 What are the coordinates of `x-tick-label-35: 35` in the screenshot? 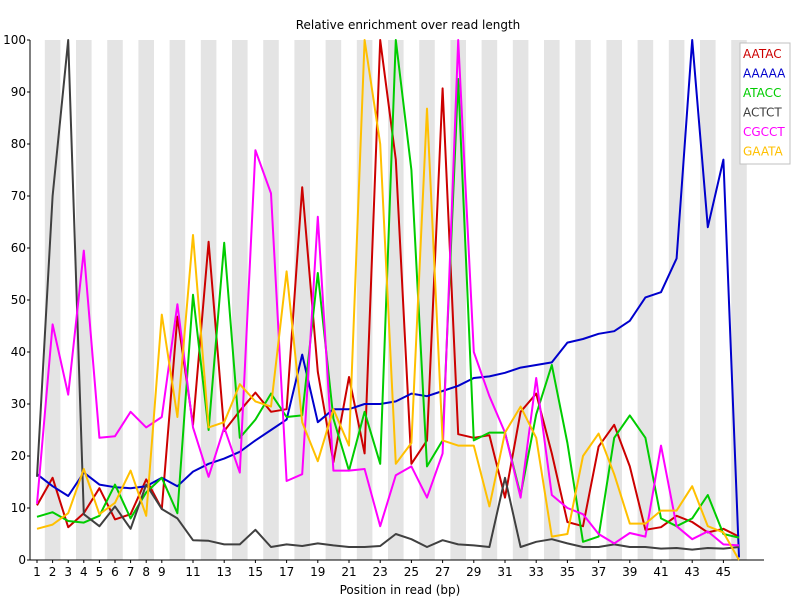 It's located at (567, 572).